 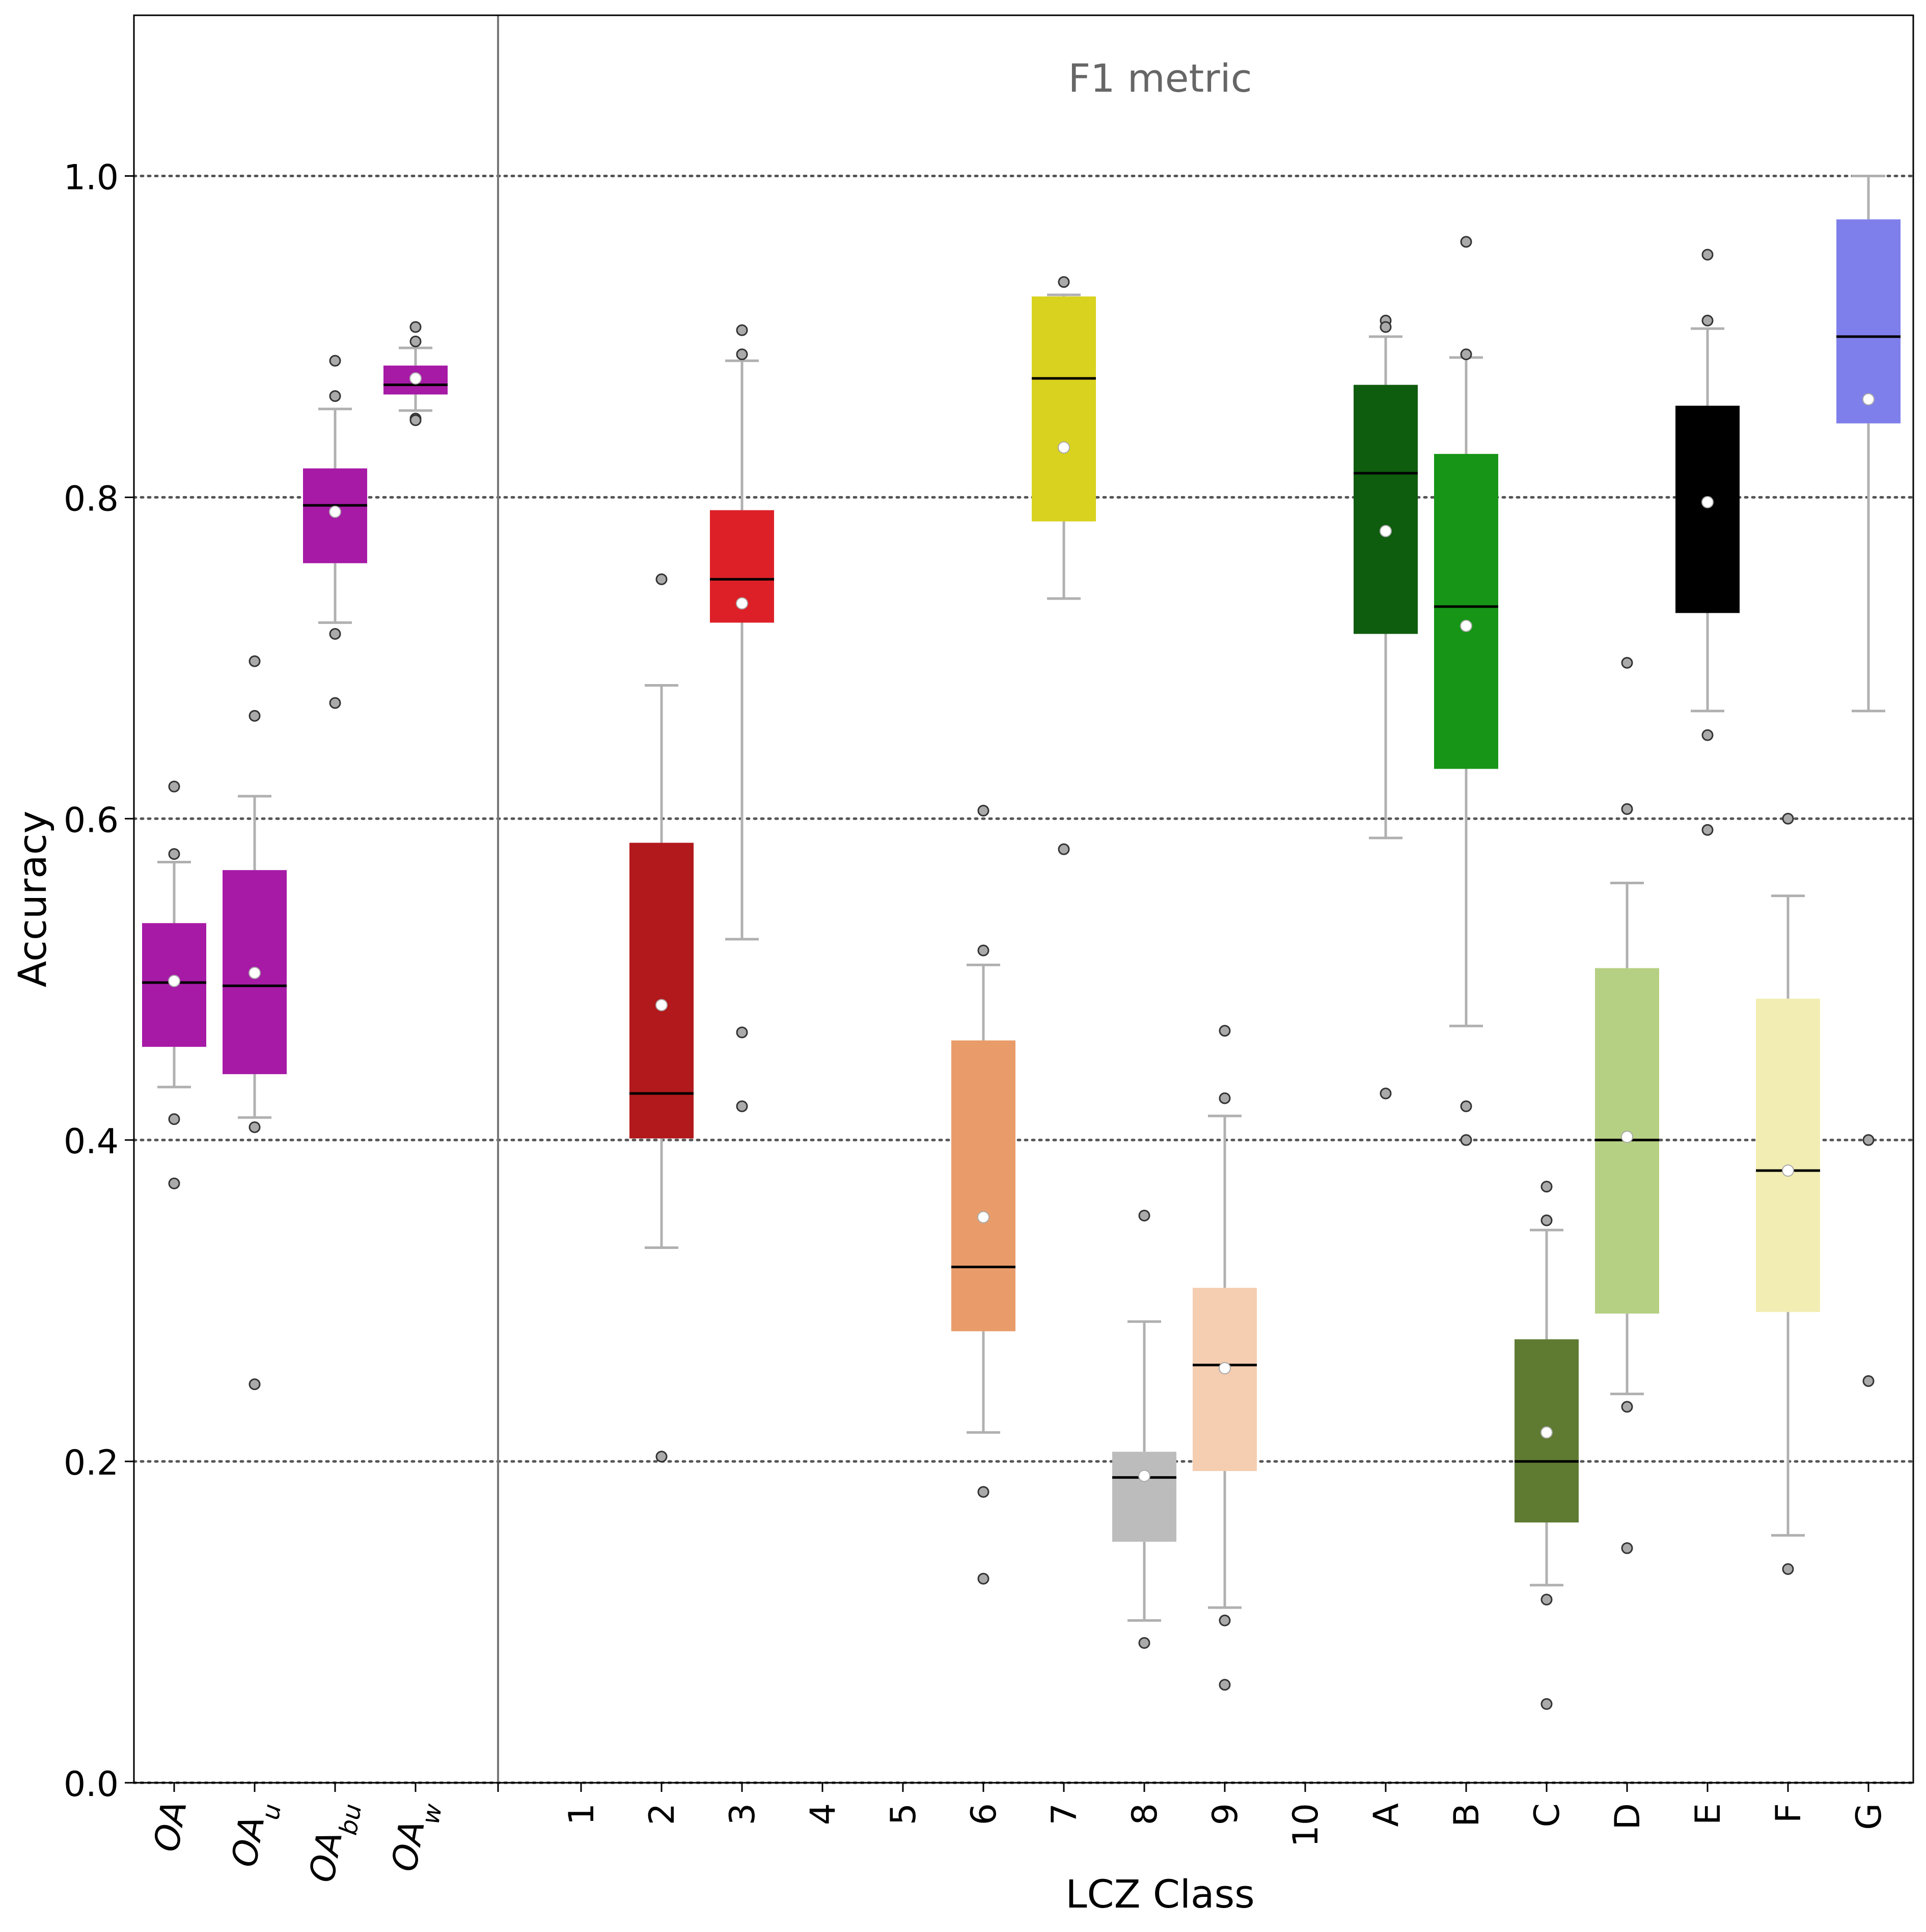 What do you see at coordinates (1160, 78) in the screenshot?
I see `chart-title: F1 metric` at bounding box center [1160, 78].